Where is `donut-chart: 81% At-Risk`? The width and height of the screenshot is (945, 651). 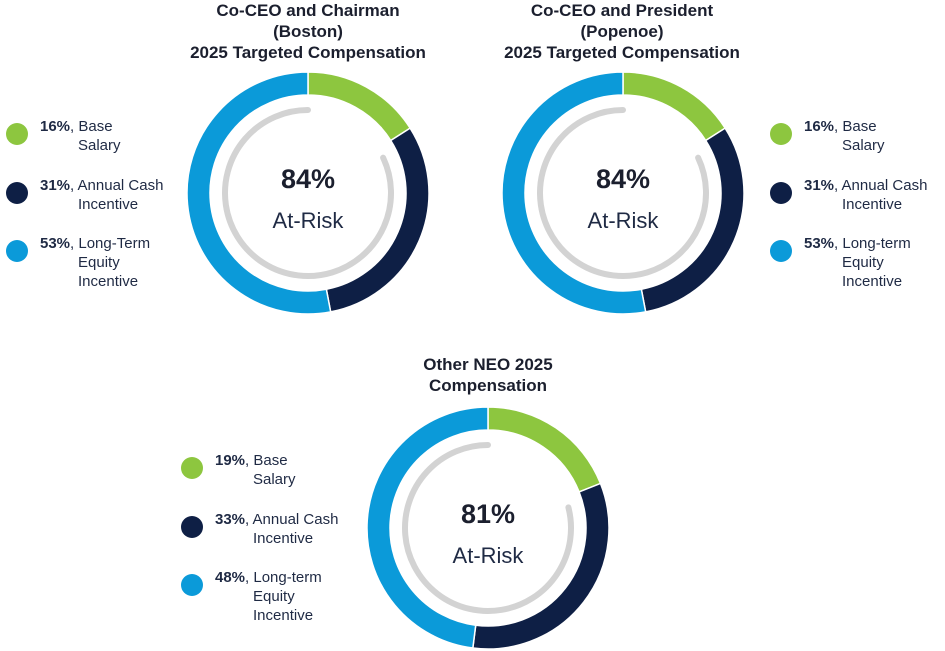 donut-chart: 81% At-Risk is located at coordinates (488, 528).